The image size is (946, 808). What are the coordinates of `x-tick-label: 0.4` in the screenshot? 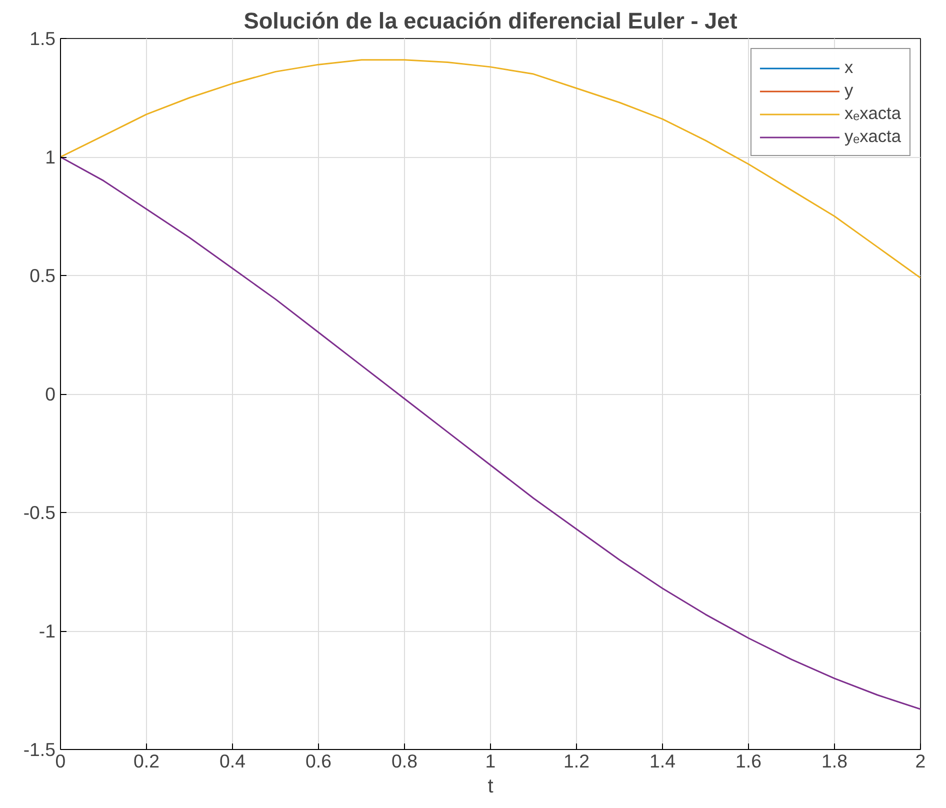 It's located at (233, 761).